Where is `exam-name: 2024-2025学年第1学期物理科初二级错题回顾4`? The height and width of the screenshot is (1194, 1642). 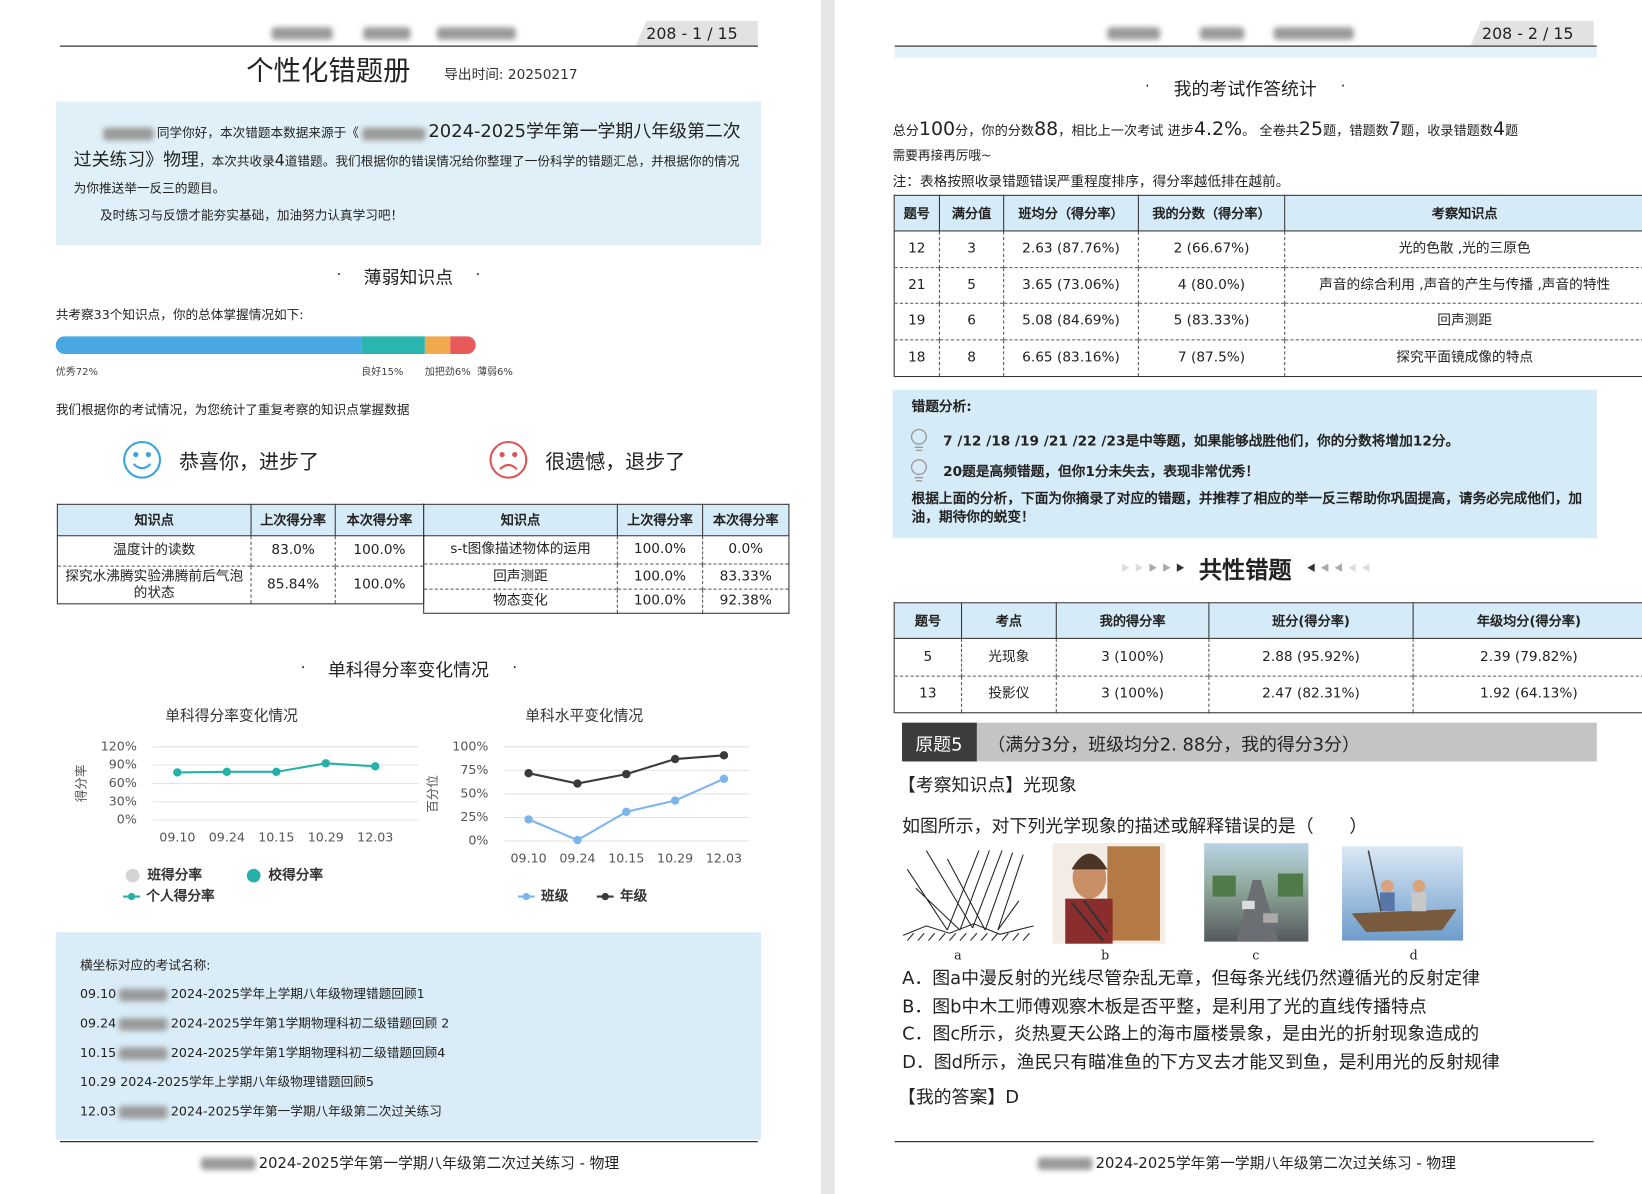 exam-name: 2024-2025学年第1学期物理科初二级错题回顾4 is located at coordinates (308, 1052).